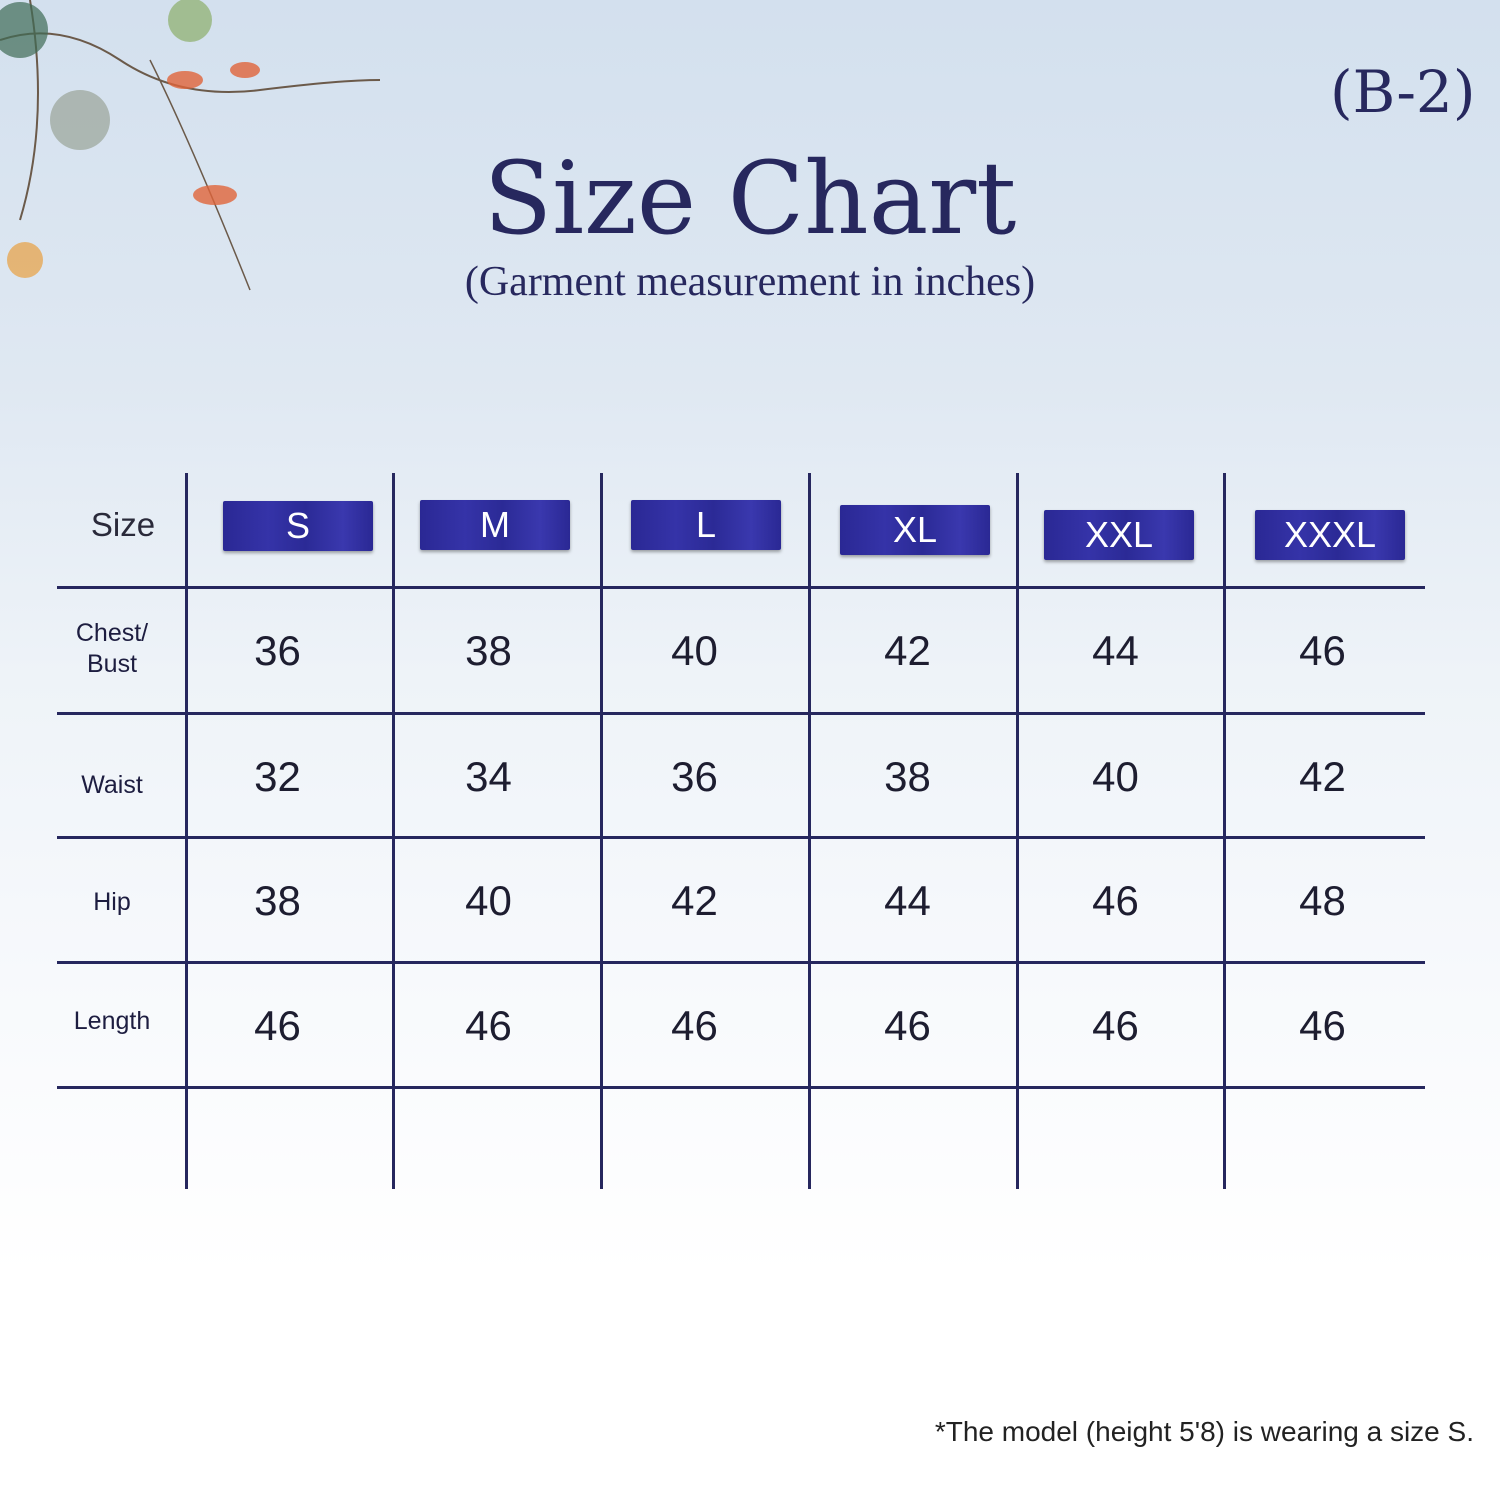  I want to click on size-badge-s: S, so click(298, 526).